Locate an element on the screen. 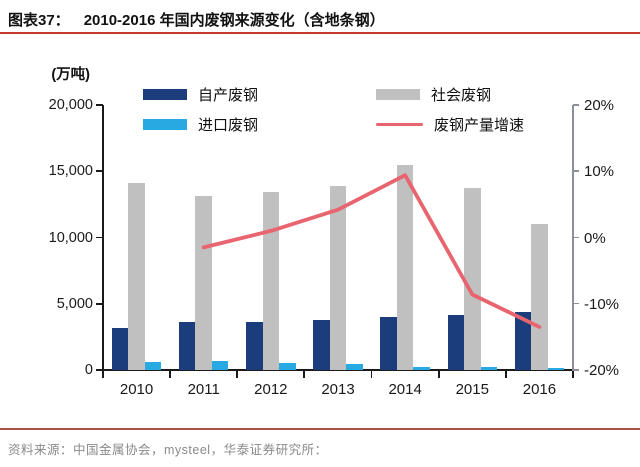 This screenshot has height=467, width=640. x-axis-label-2015: 2015 is located at coordinates (472, 389).